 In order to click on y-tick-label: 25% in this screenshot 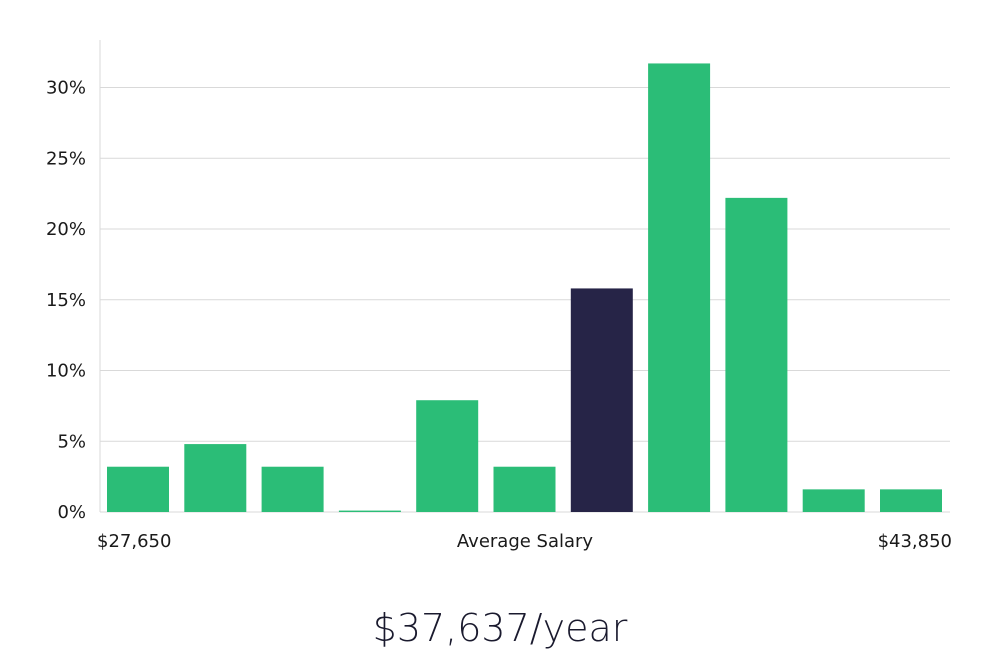, I will do `click(66, 158)`.